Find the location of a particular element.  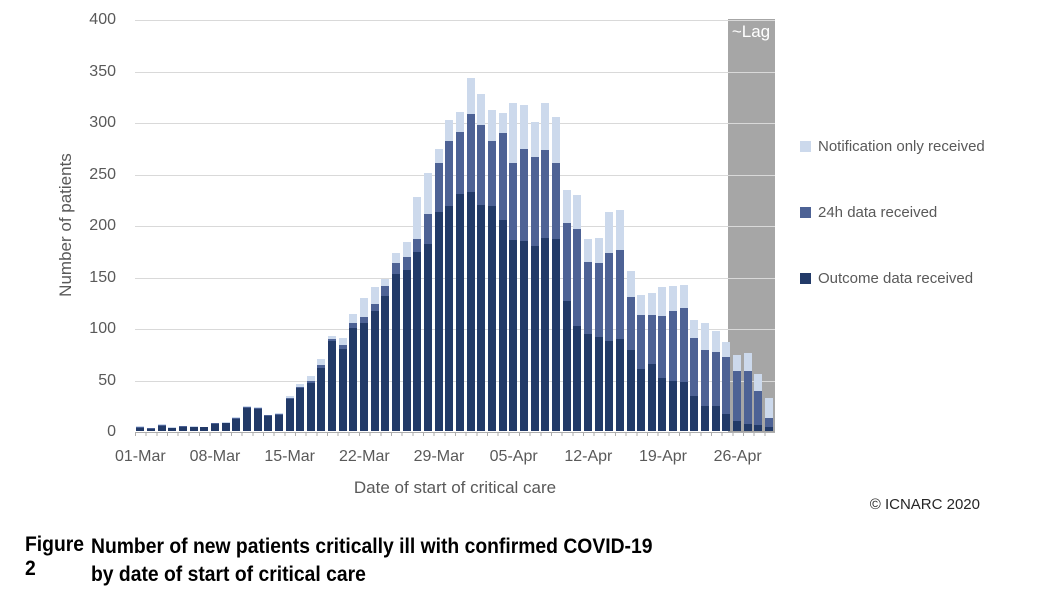

segment-24h-10-Apr is located at coordinates (566, 262).